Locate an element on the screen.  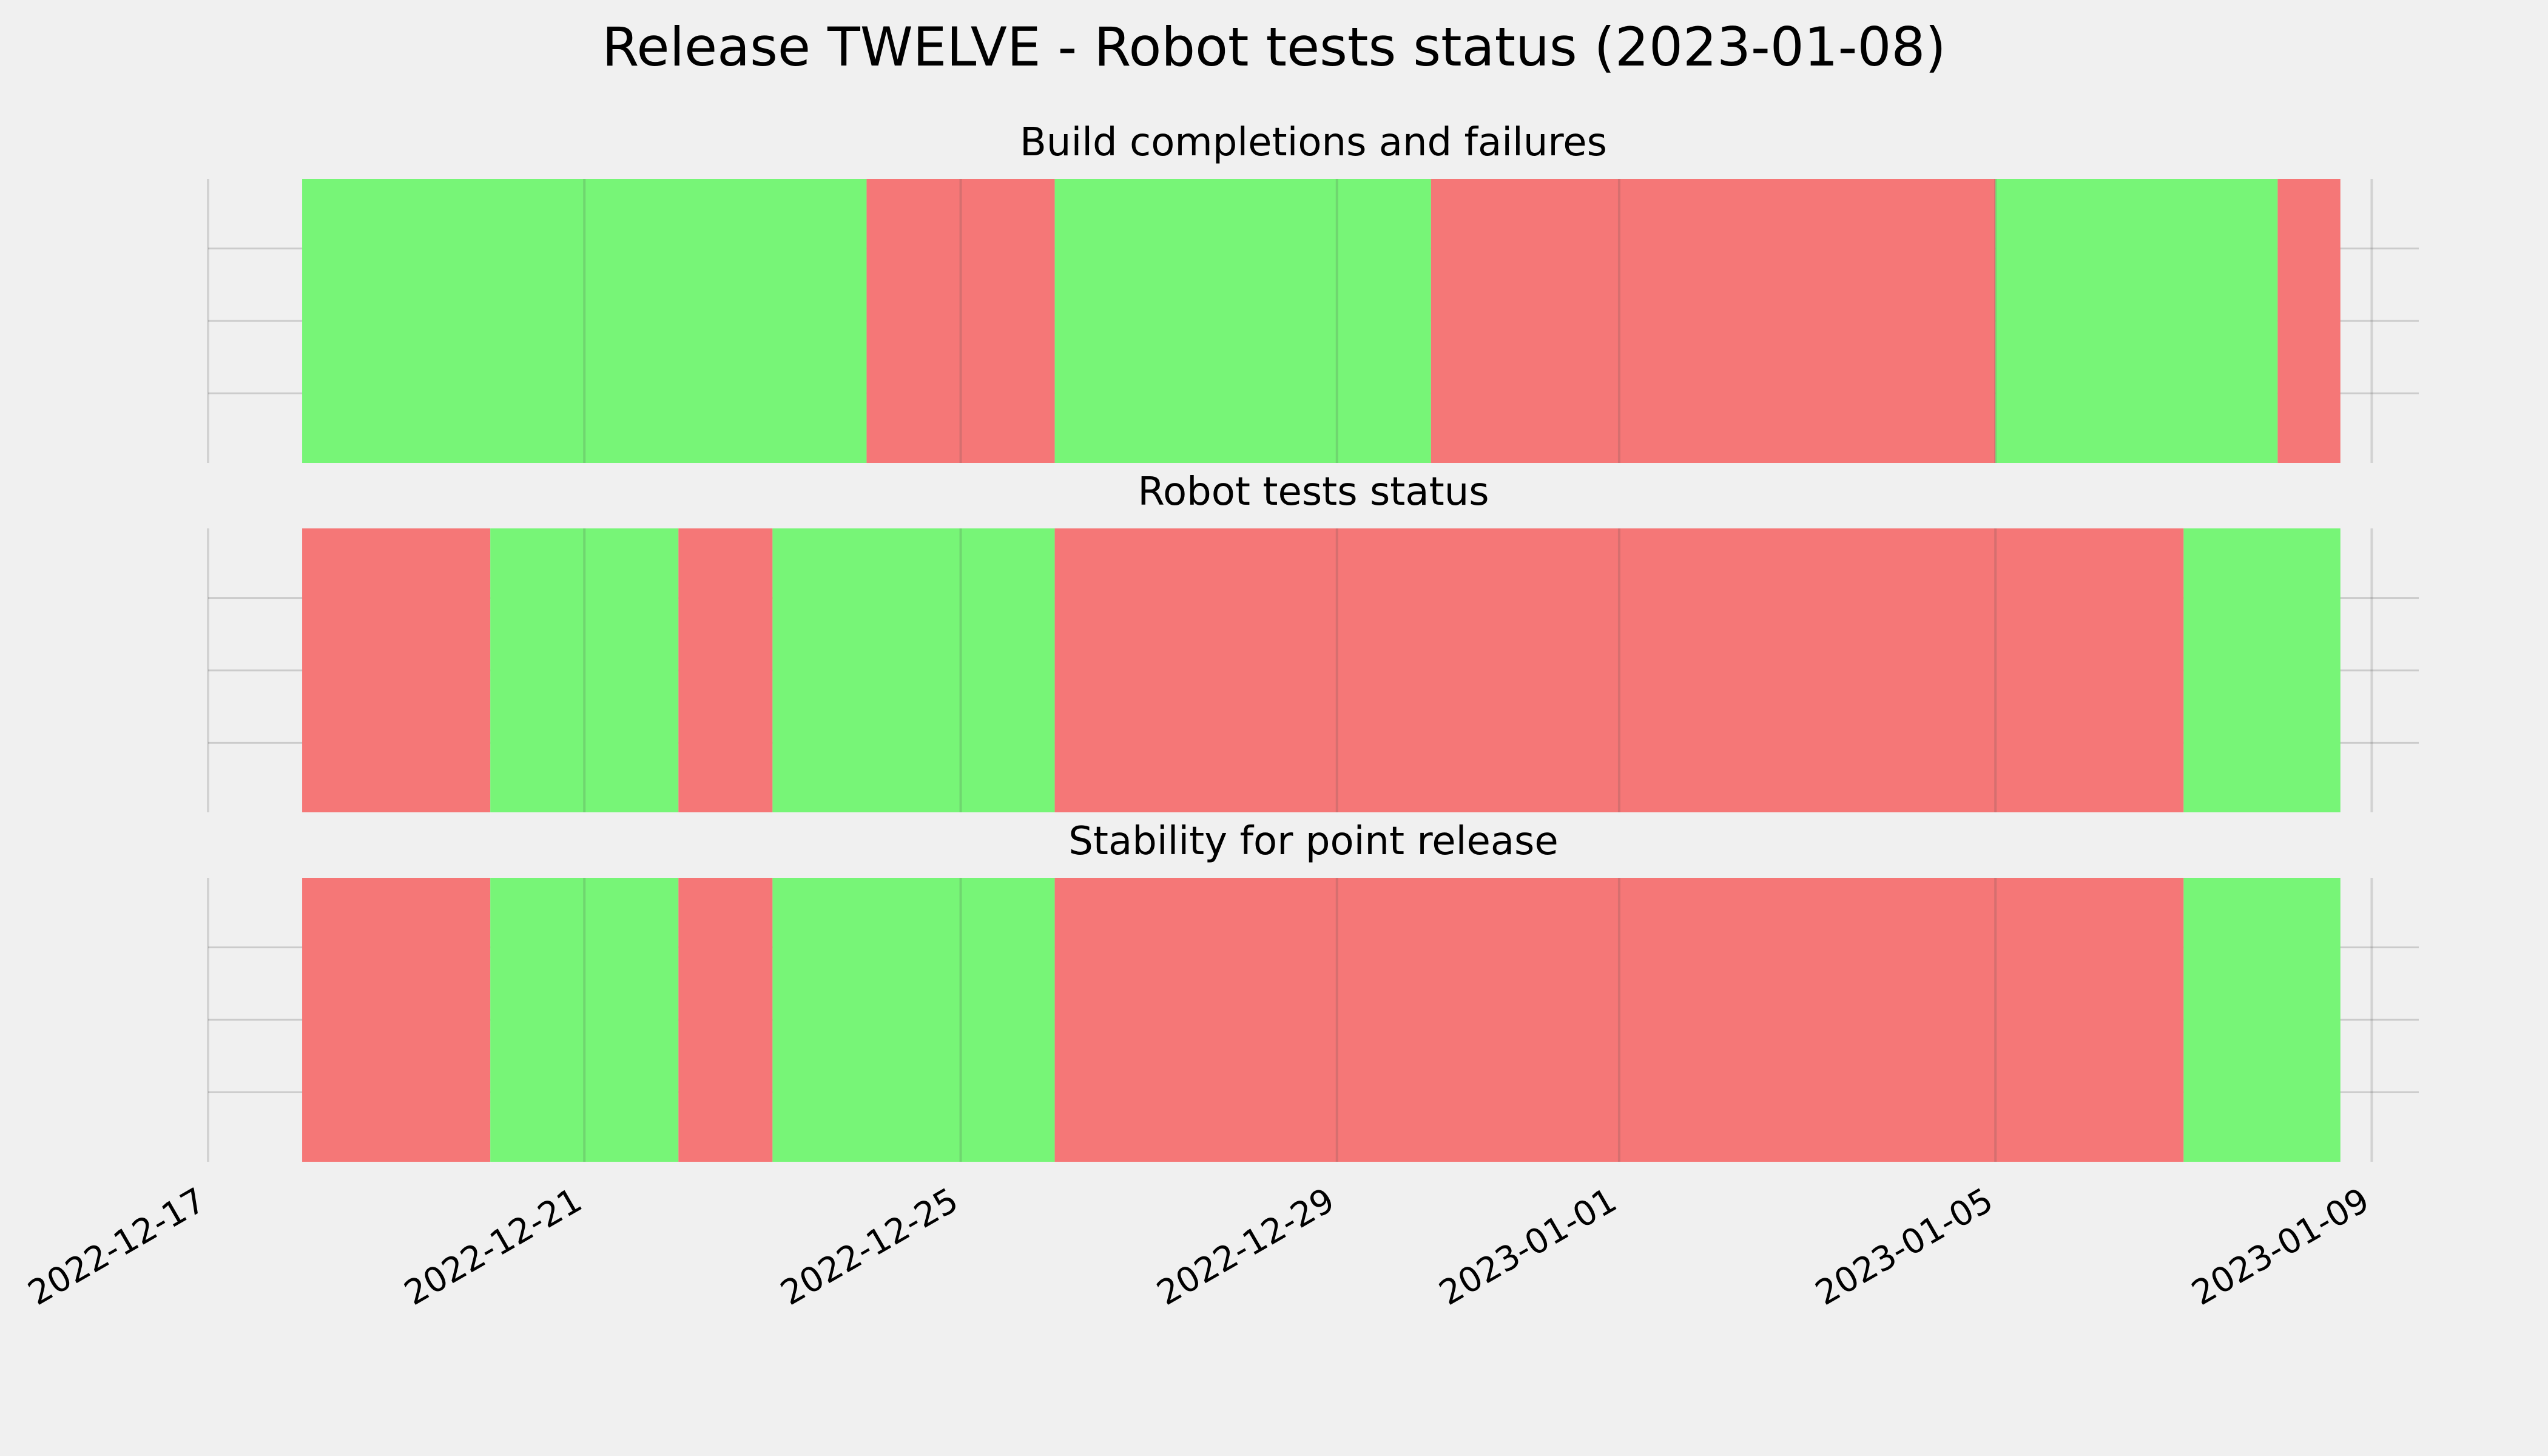
panel-1-segment-4-failure is located at coordinates (1713, 321).